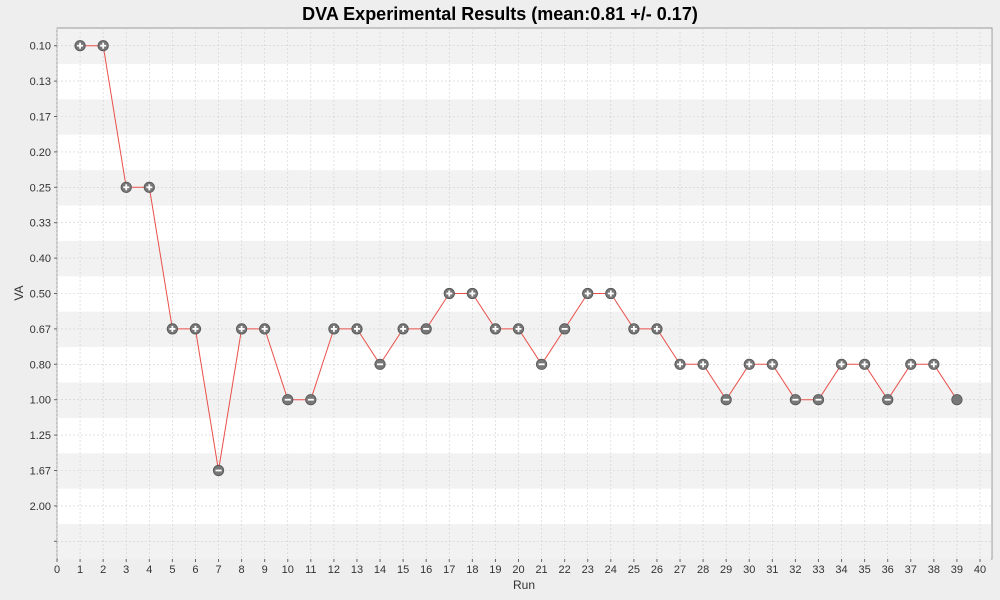  I want to click on y-tick-label: 0.33, so click(40, 224).